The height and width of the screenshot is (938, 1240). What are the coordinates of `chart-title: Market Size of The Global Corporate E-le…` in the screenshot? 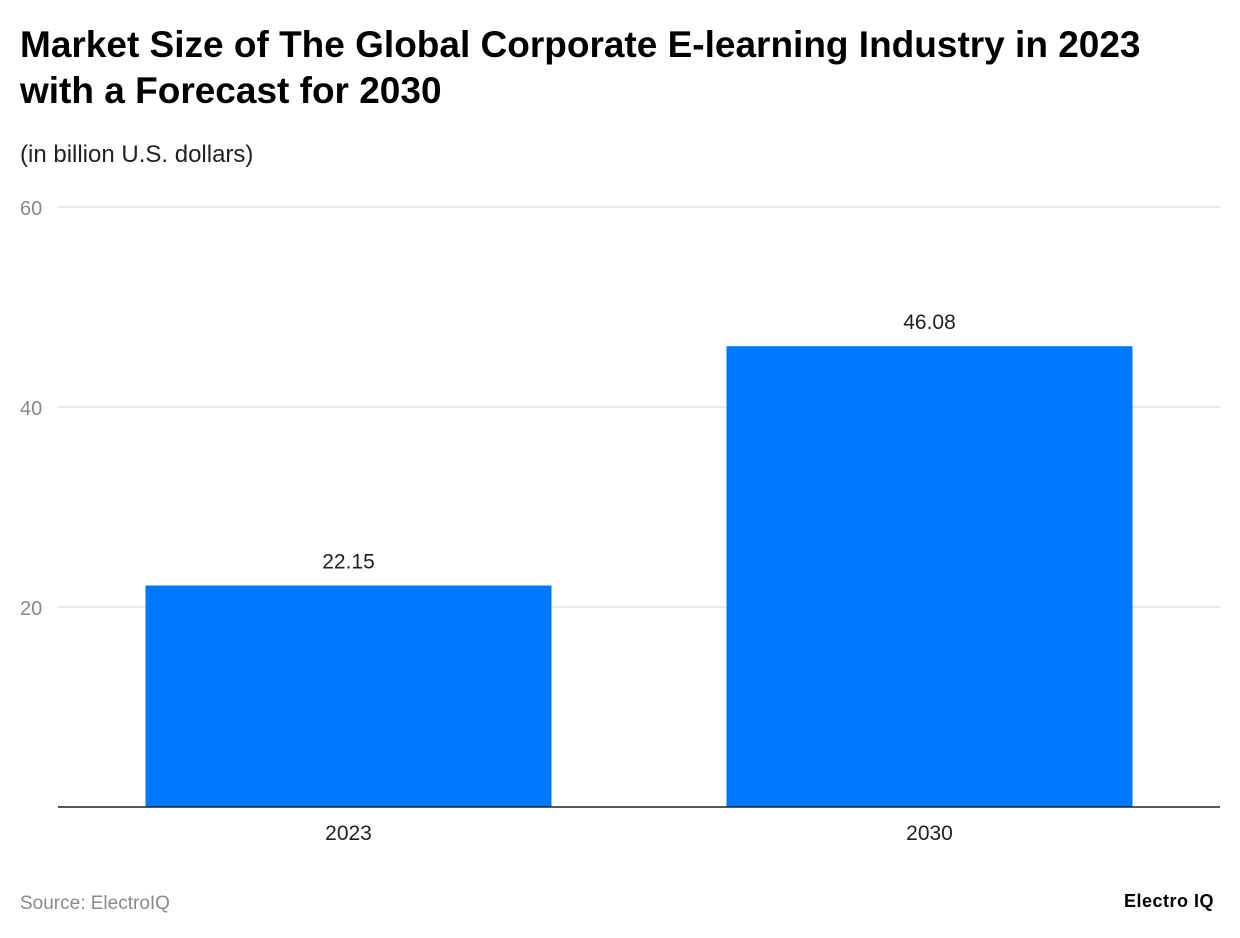 It's located at (580, 67).